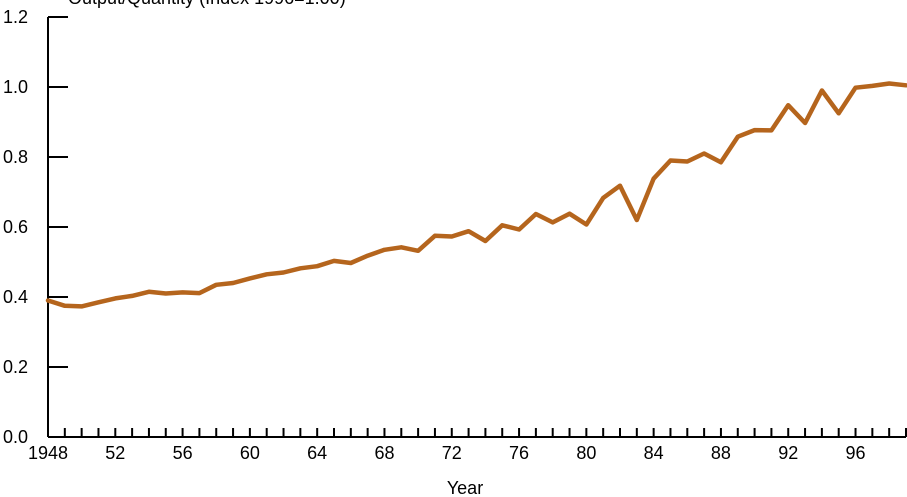 The width and height of the screenshot is (907, 497). Describe the element at coordinates (856, 453) in the screenshot. I see `x-tick-label: 96` at that location.